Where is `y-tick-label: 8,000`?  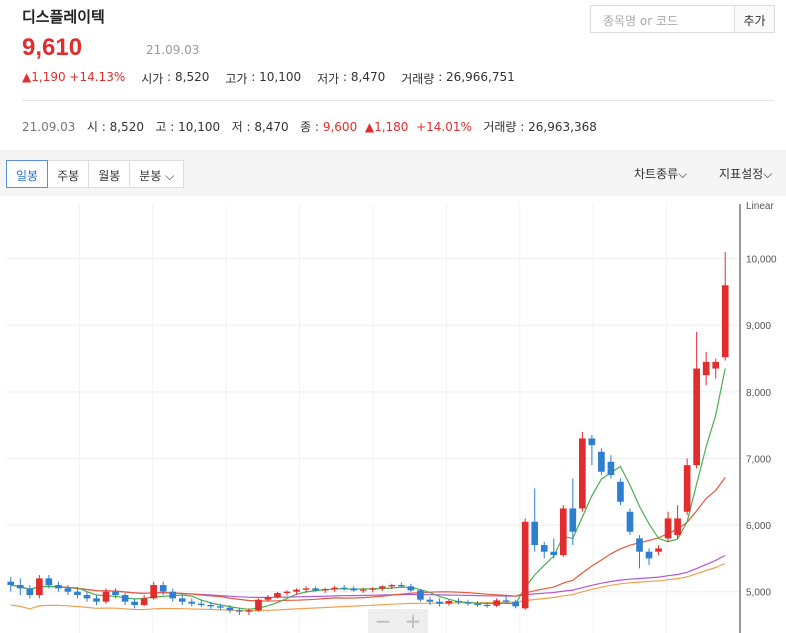 y-tick-label: 8,000 is located at coordinates (758, 393).